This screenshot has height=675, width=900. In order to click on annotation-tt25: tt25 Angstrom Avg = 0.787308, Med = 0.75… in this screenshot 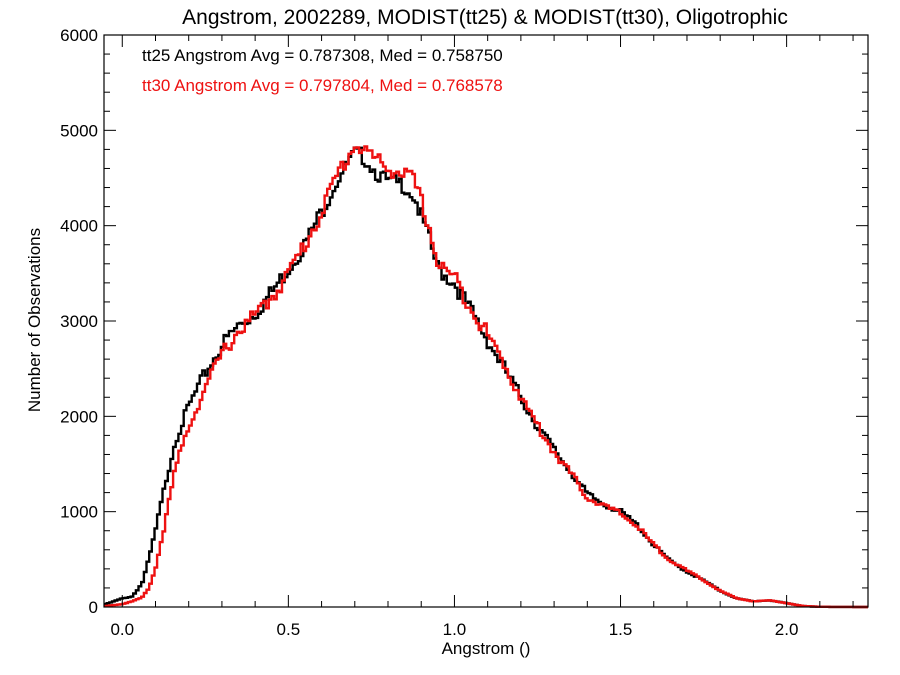, I will do `click(322, 55)`.